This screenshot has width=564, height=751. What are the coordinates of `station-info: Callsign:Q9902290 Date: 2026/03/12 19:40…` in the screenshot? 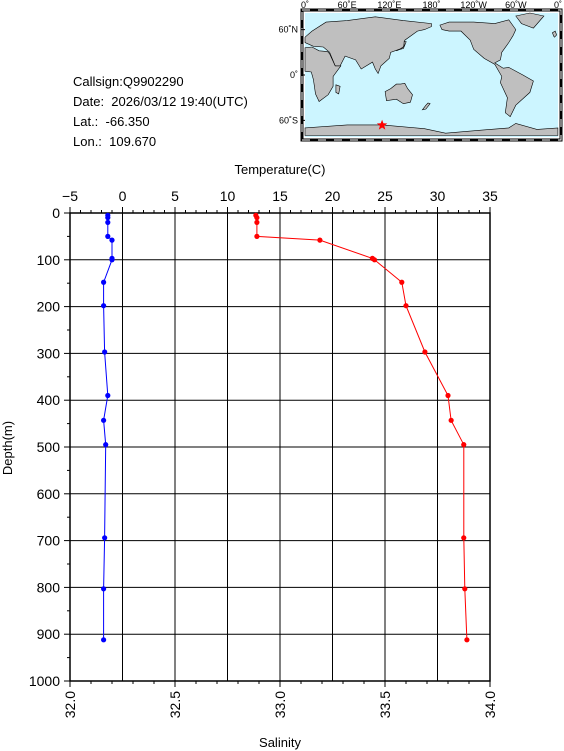 It's located at (160, 112).